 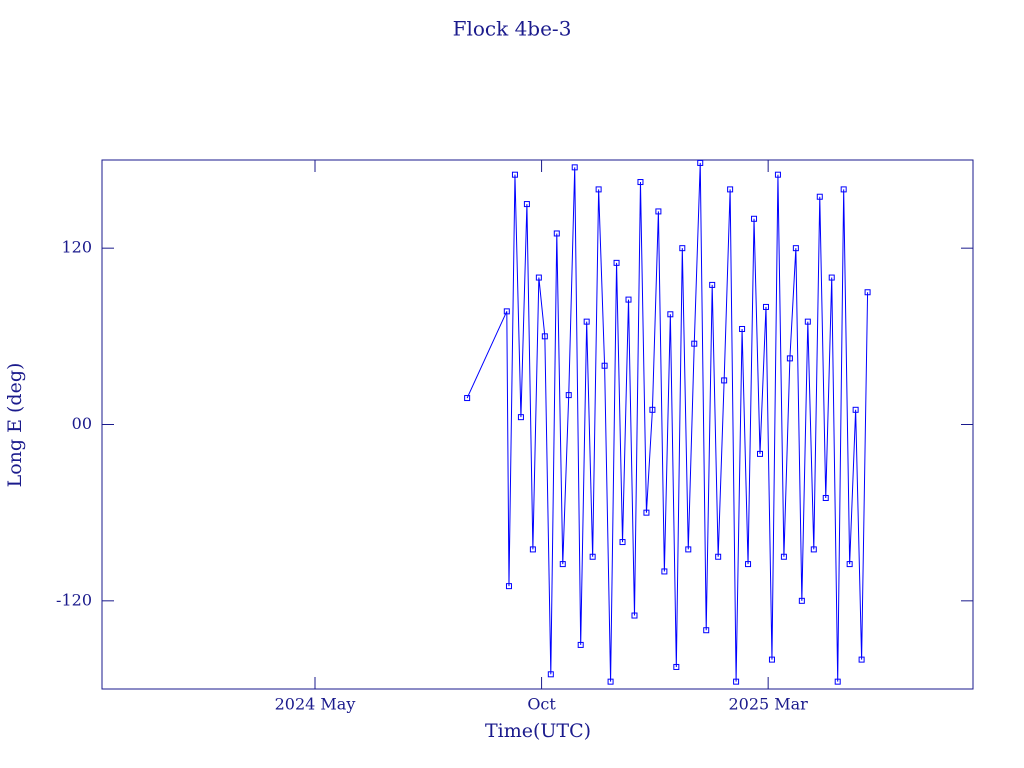 What do you see at coordinates (15, 425) in the screenshot?
I see `y-axis-label: Long E (deg)` at bounding box center [15, 425].